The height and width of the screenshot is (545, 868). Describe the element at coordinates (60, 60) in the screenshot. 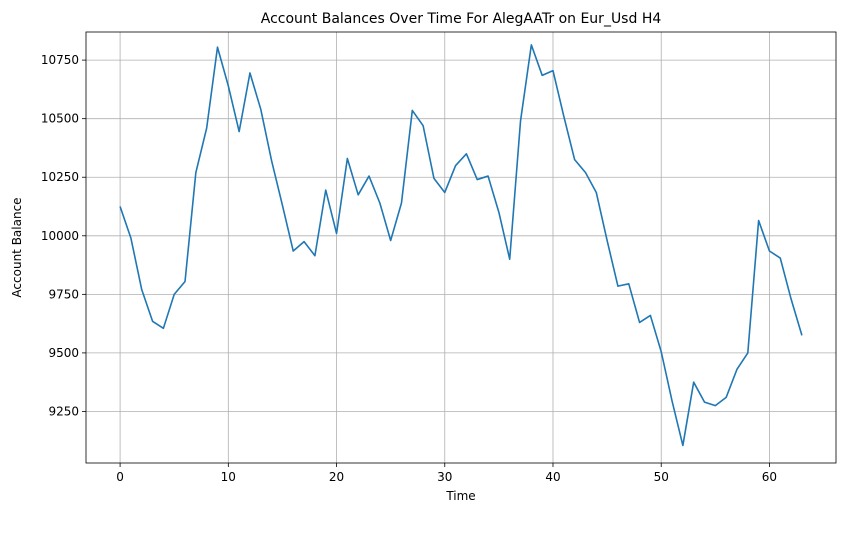

I see `y-tick-label: 10750` at that location.